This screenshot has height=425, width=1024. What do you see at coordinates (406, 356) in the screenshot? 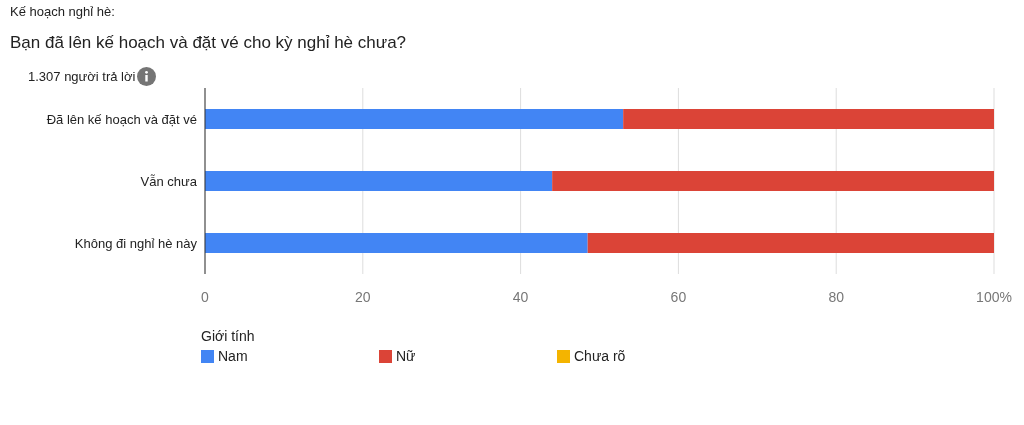
I see `legend-label: Nữ` at bounding box center [406, 356].